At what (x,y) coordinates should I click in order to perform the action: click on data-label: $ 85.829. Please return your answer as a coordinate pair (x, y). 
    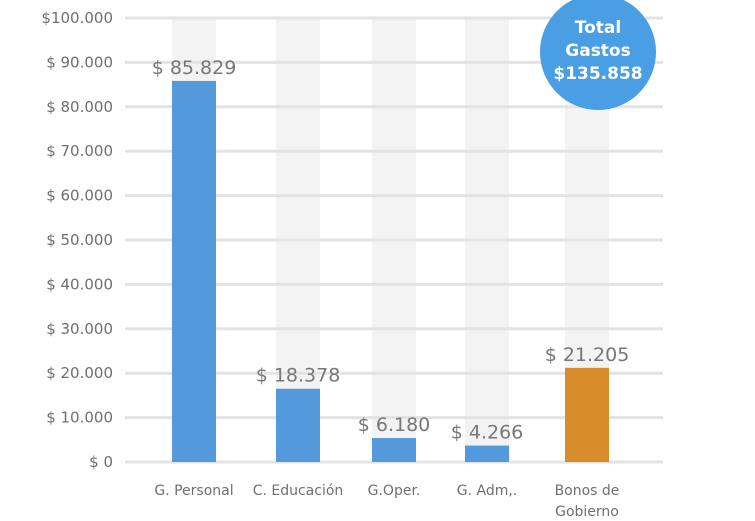
    Looking at the image, I should click on (194, 68).